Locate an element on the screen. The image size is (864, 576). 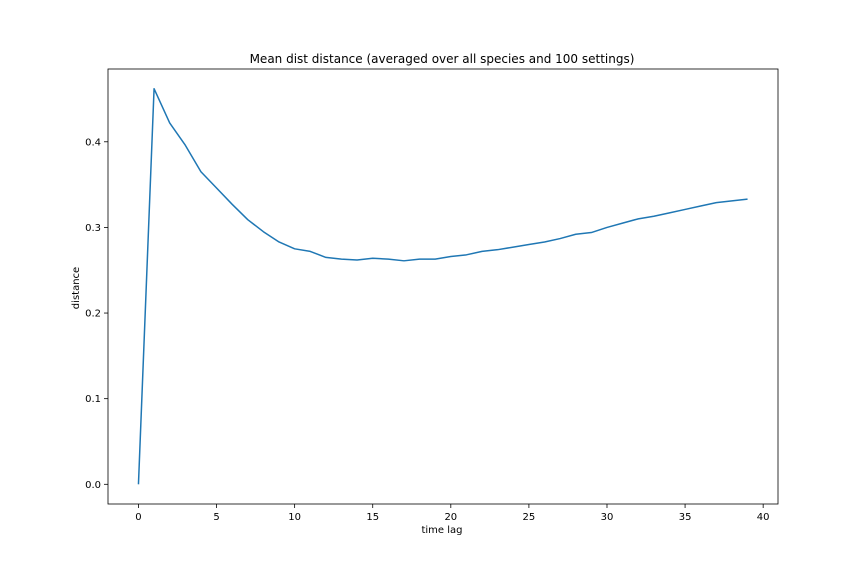
x-axis-label: time lag is located at coordinates (441, 530).